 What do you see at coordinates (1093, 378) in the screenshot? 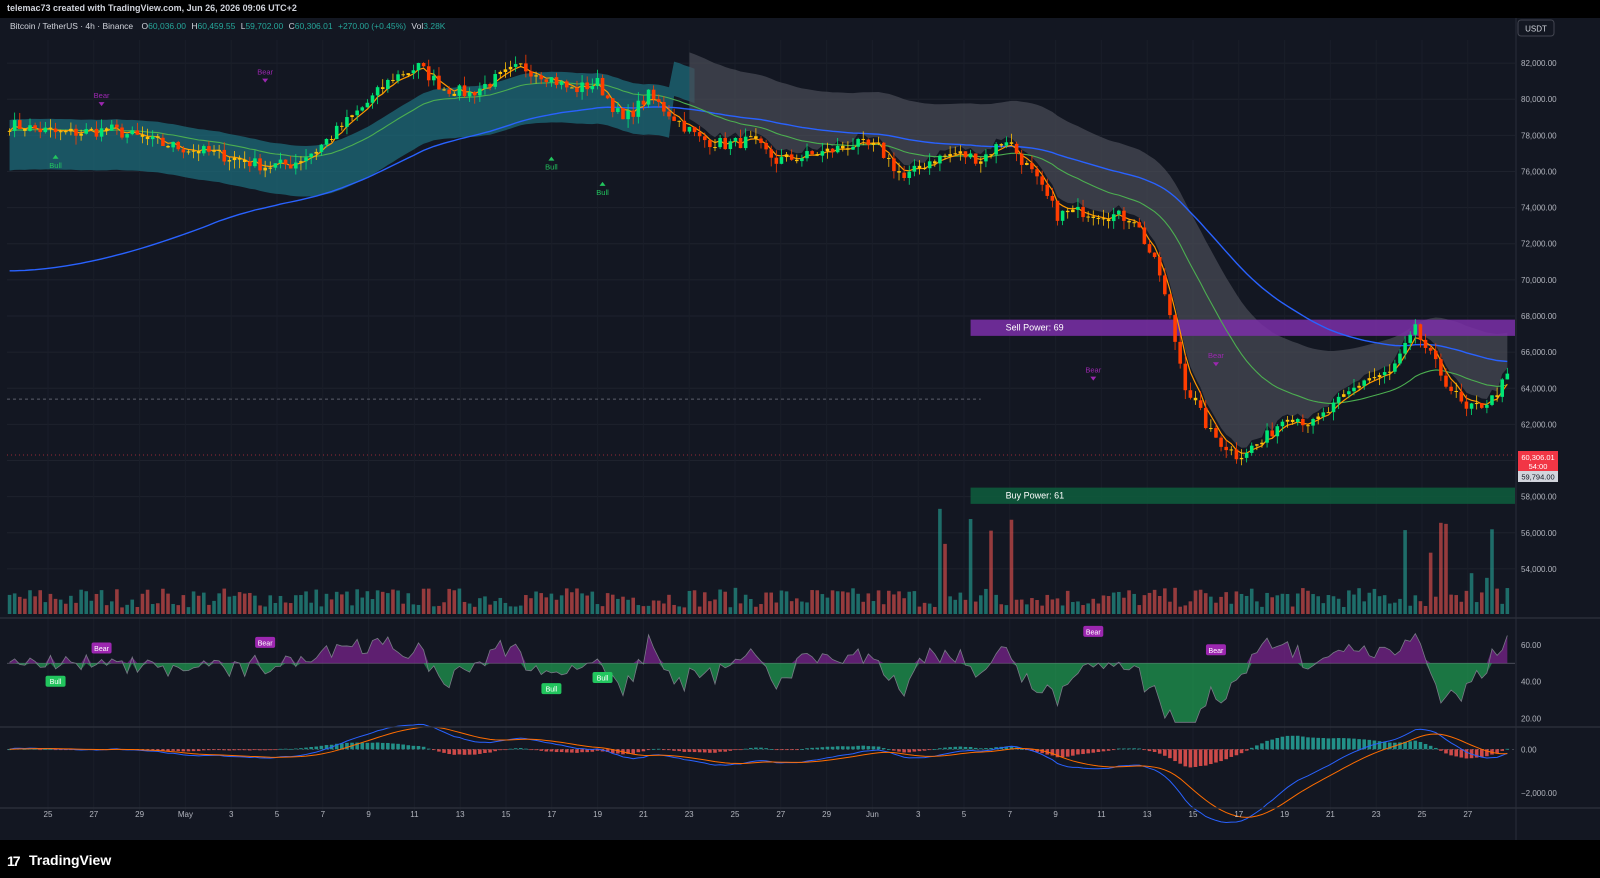
I see `bear-marker-icon` at bounding box center [1093, 378].